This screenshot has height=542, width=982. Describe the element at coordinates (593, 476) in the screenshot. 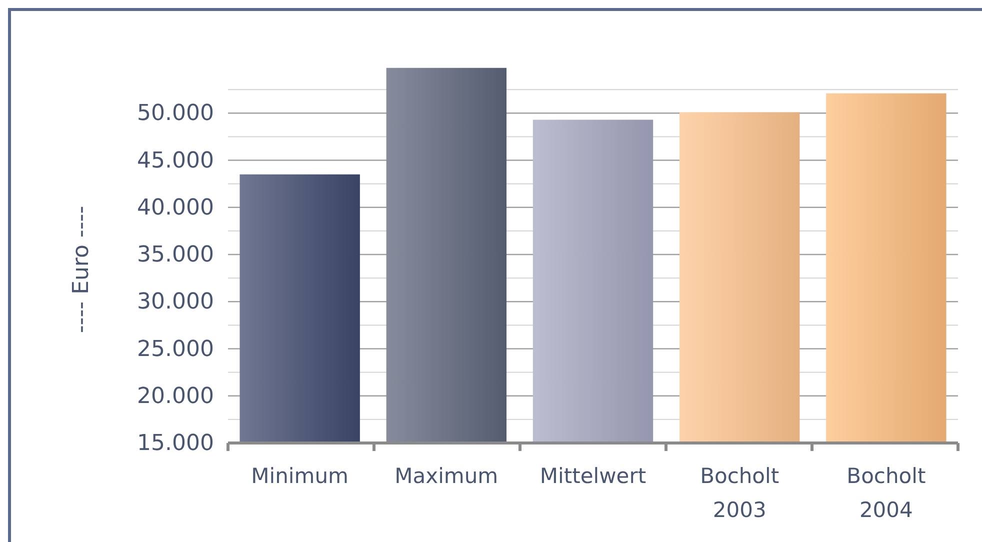

I see `x-tick-label: Mittelwert` at that location.